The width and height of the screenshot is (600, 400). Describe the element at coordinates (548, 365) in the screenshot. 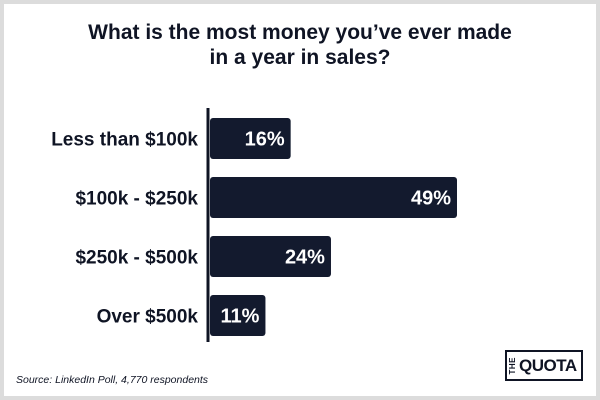

I see `logo-quota-text: QUOTA` at that location.